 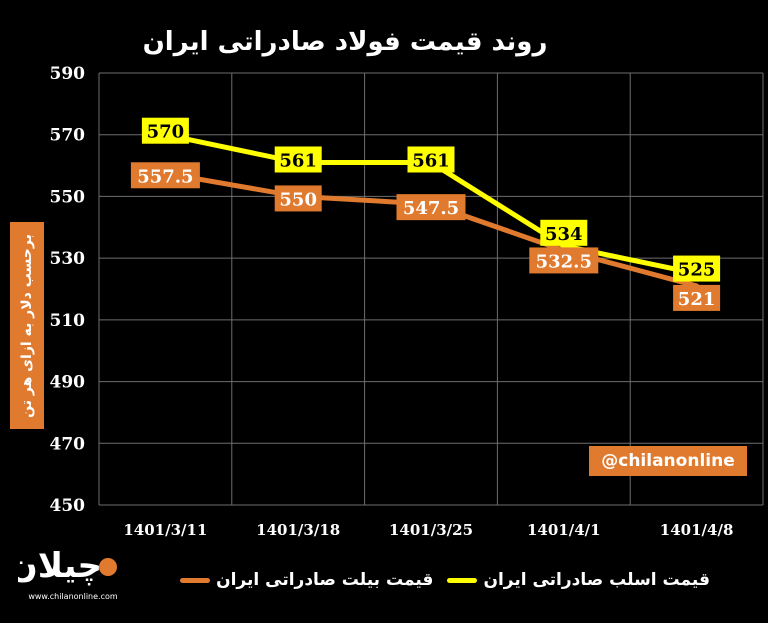 I want to click on y-tick-label: 450, so click(x=68, y=506).